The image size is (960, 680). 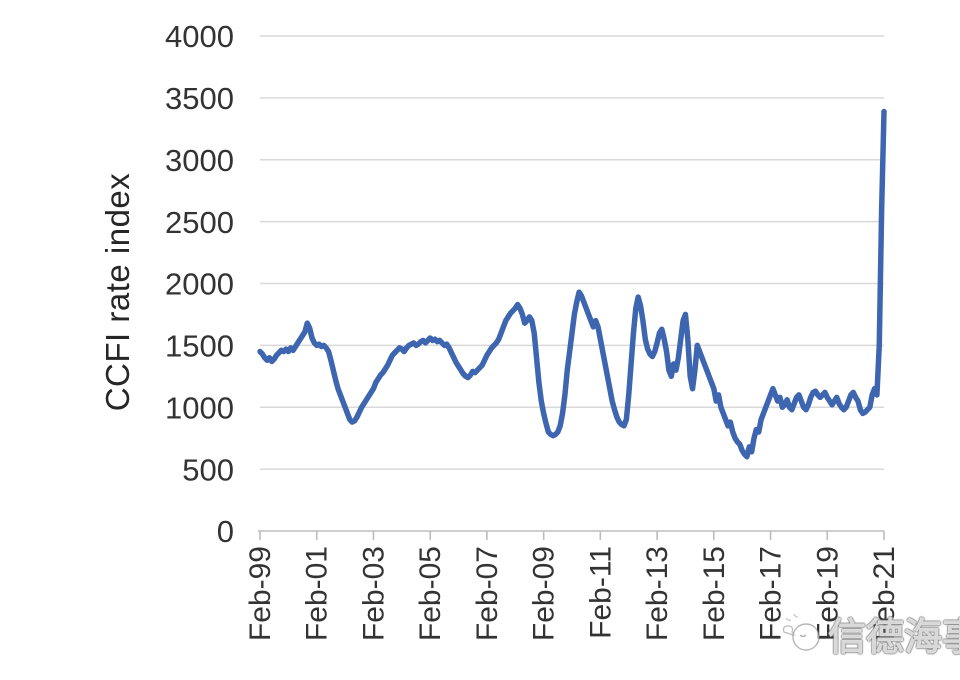 What do you see at coordinates (657, 593) in the screenshot?
I see `x-tick-label: Feb-13` at bounding box center [657, 593].